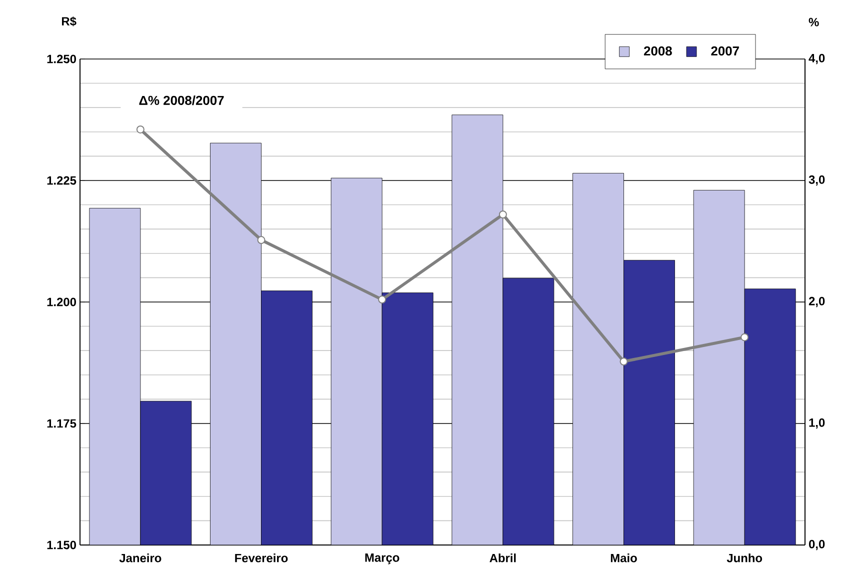 The image size is (854, 584). I want to click on x-tick-label: Maio, so click(623, 558).